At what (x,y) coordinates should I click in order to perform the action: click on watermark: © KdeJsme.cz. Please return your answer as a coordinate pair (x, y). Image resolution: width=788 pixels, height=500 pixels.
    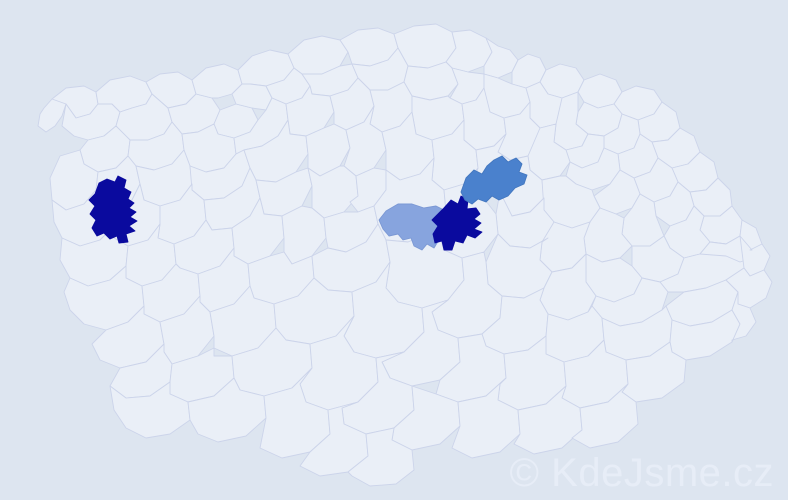
    Looking at the image, I should click on (642, 473).